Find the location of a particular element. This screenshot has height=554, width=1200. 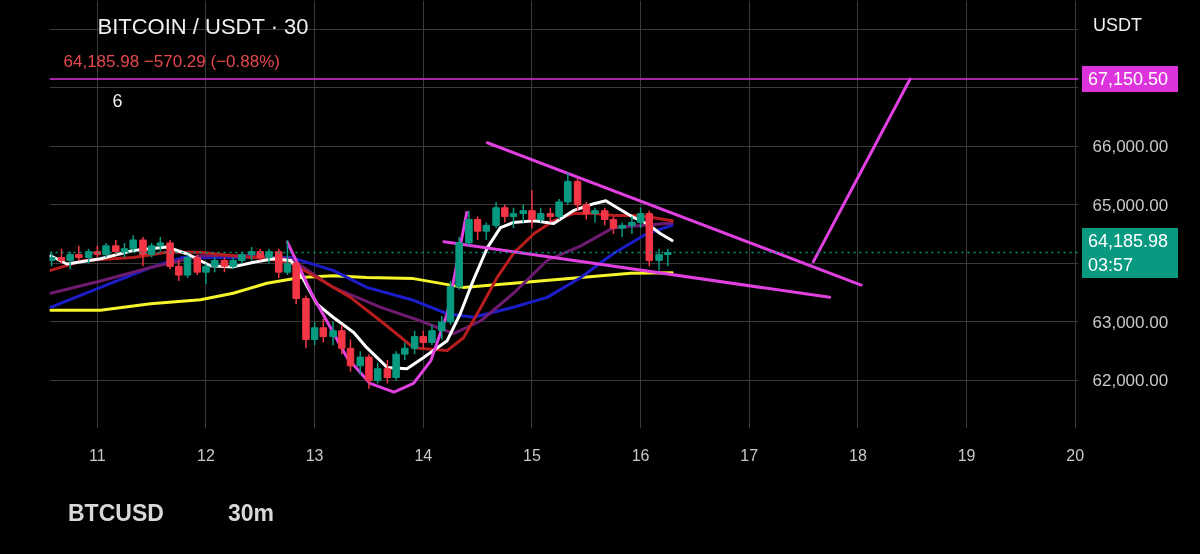

y-tick-label: 63,000.00 is located at coordinates (1130, 322).